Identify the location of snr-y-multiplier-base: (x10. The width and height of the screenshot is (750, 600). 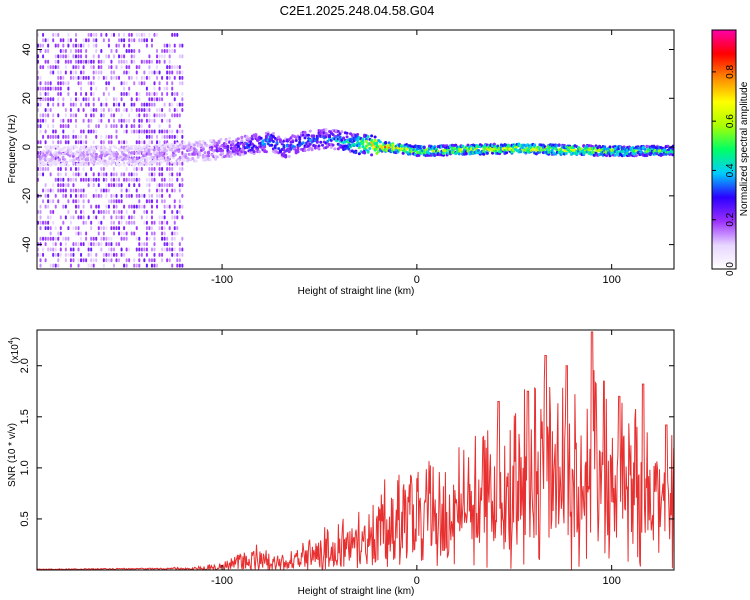
(15, 354).